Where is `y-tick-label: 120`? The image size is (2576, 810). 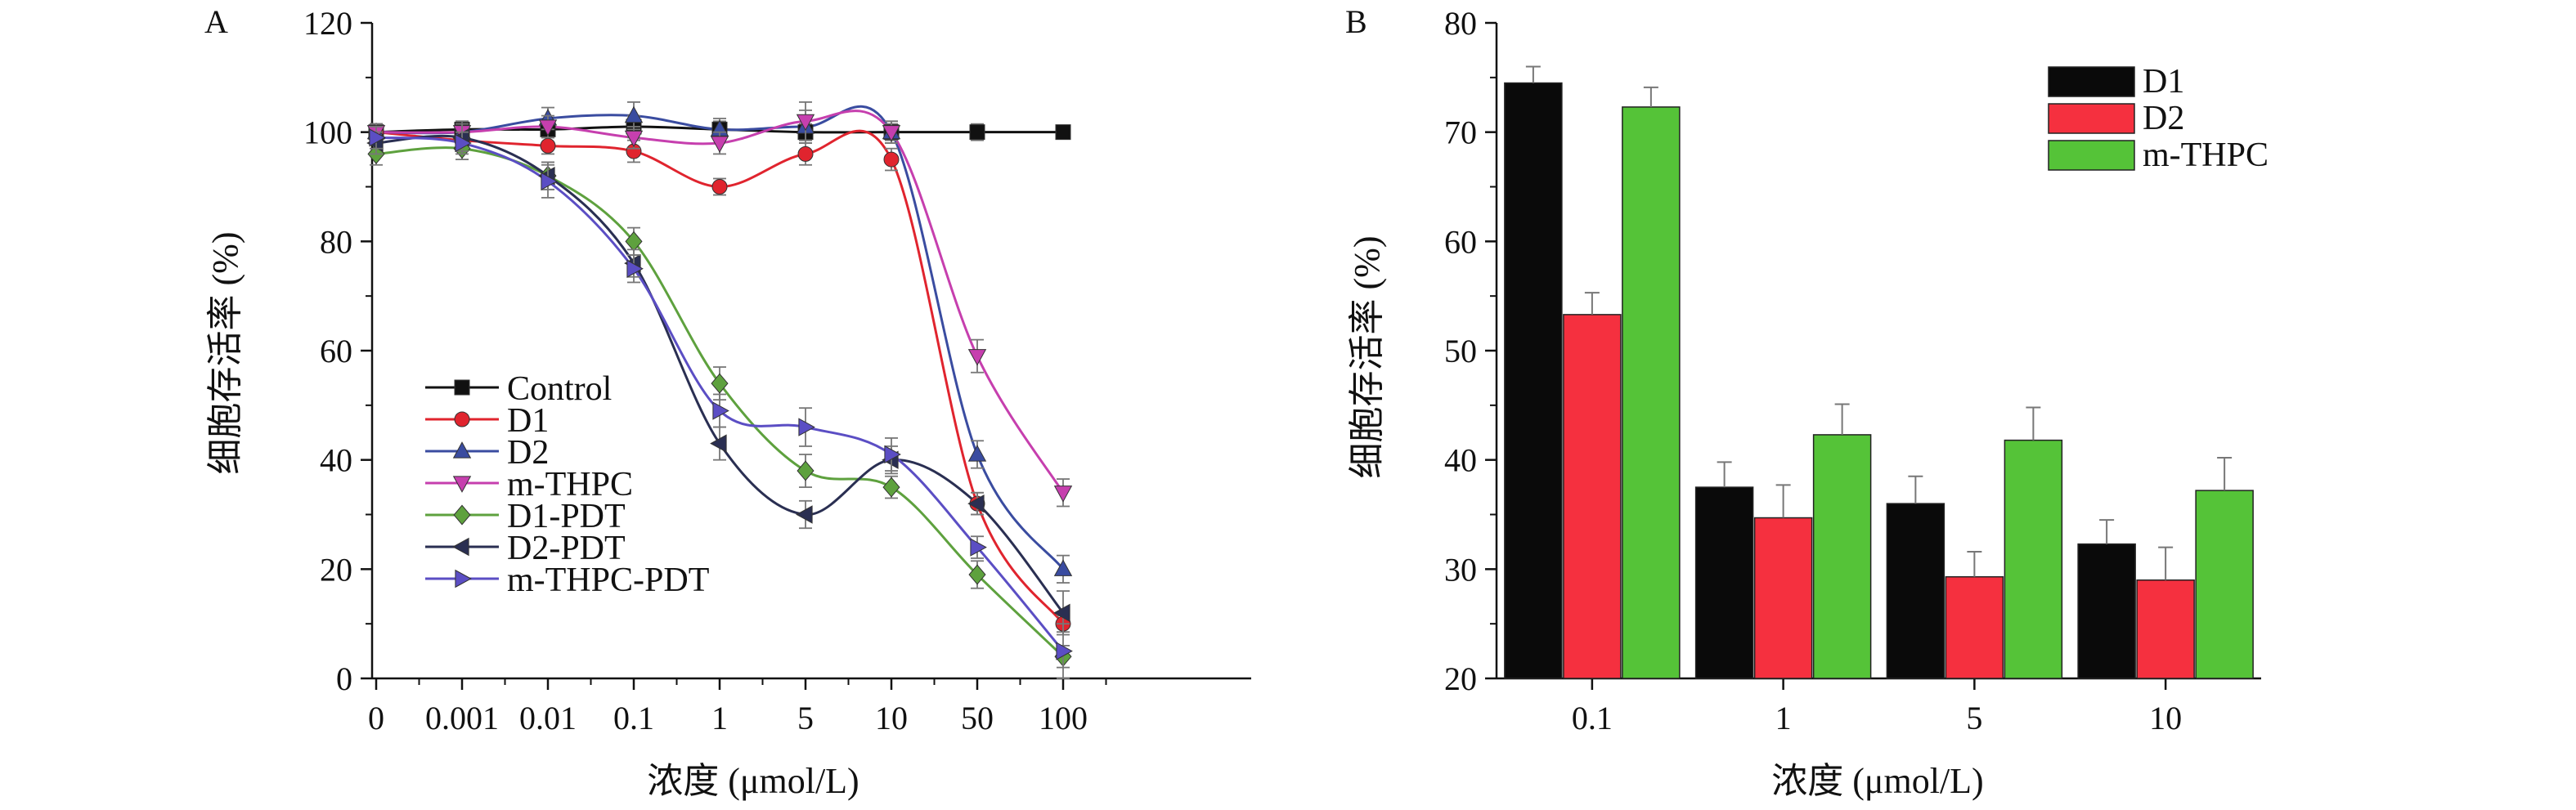
y-tick-label: 120 is located at coordinates (327, 23).